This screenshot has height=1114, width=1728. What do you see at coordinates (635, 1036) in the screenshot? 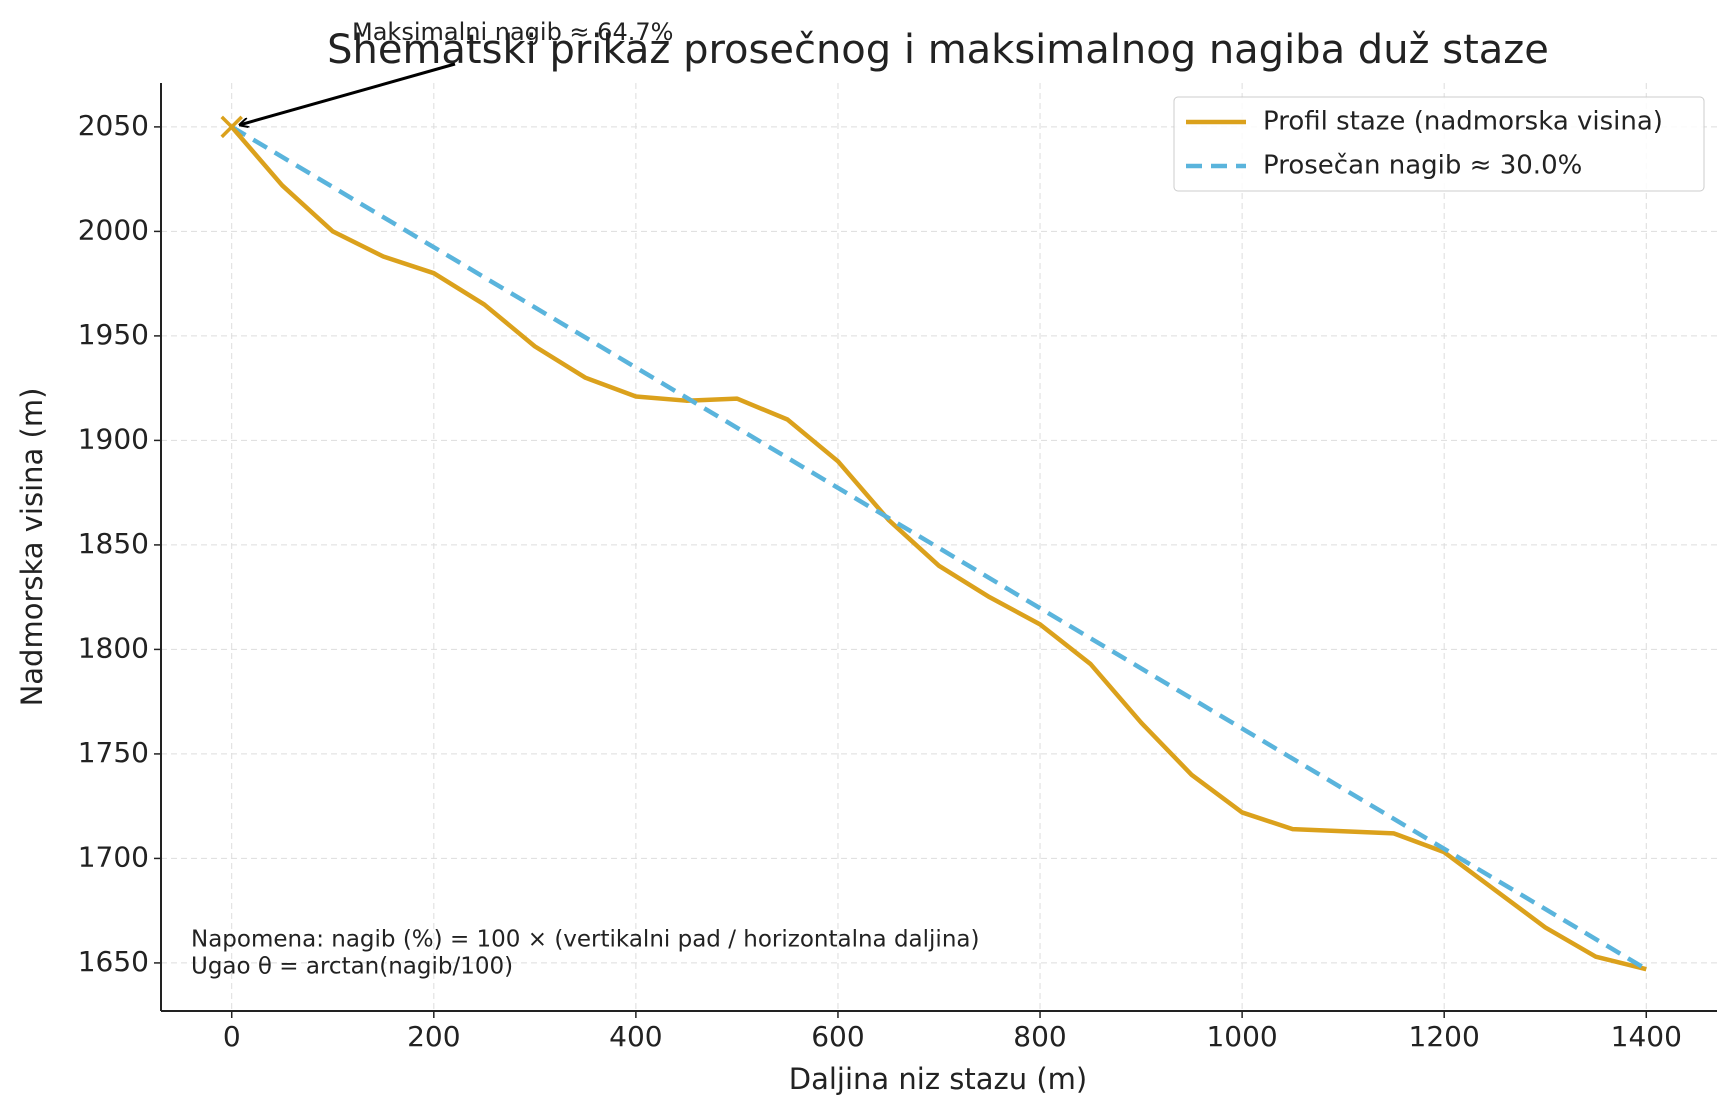
I see `x-tick-label: 400` at bounding box center [635, 1036].